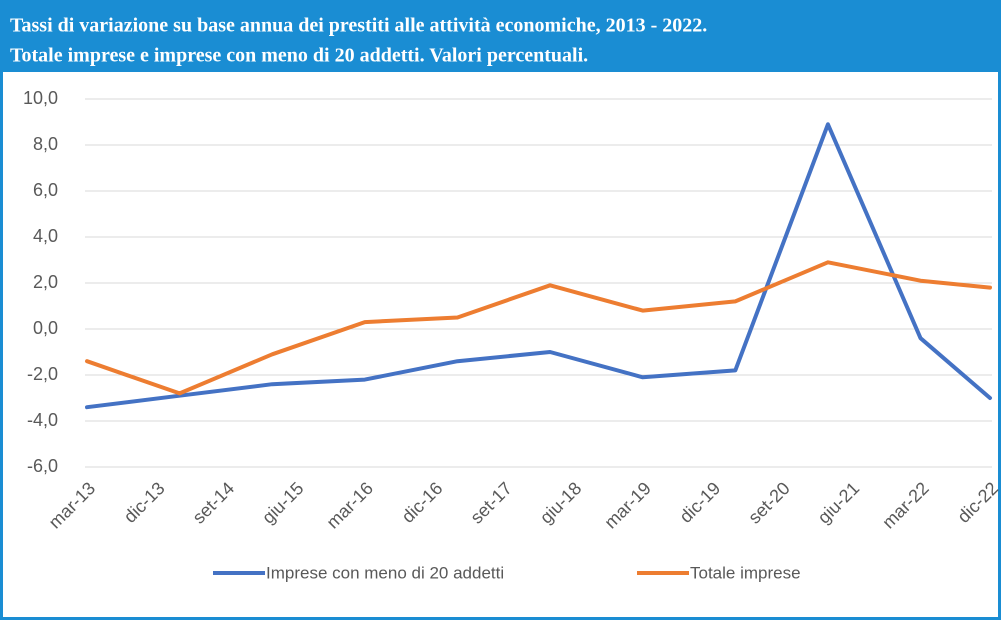 The image size is (1001, 620). Describe the element at coordinates (45, 236) in the screenshot. I see `y-tick-label: 4,0` at that location.